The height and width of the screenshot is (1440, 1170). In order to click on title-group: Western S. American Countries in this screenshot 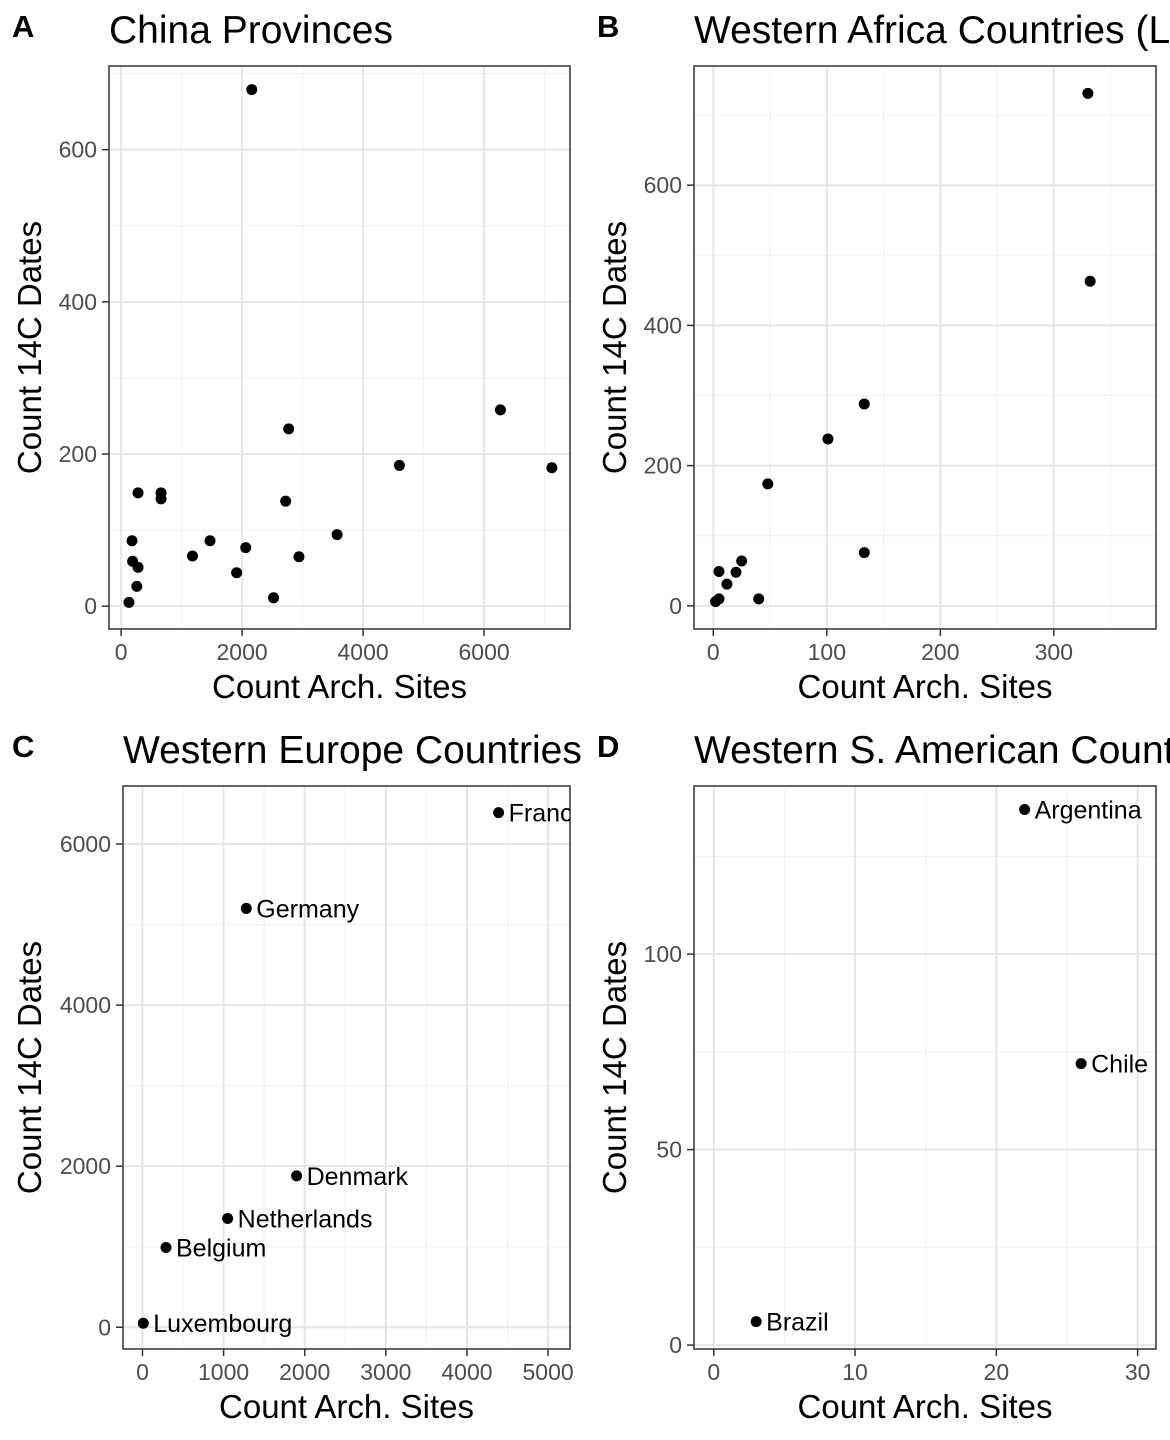, I will do `click(932, 750)`.